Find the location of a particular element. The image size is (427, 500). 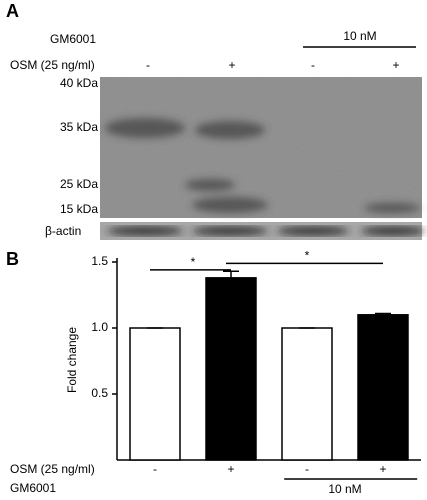

marker-label: 40 kDa is located at coordinates (79, 83).